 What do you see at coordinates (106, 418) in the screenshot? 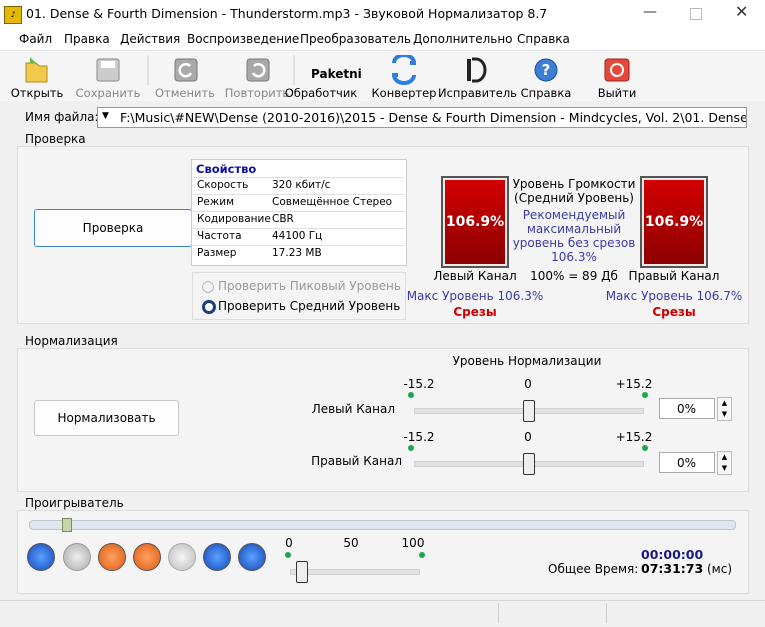
I see `normalize-button: Нормализовать` at bounding box center [106, 418].